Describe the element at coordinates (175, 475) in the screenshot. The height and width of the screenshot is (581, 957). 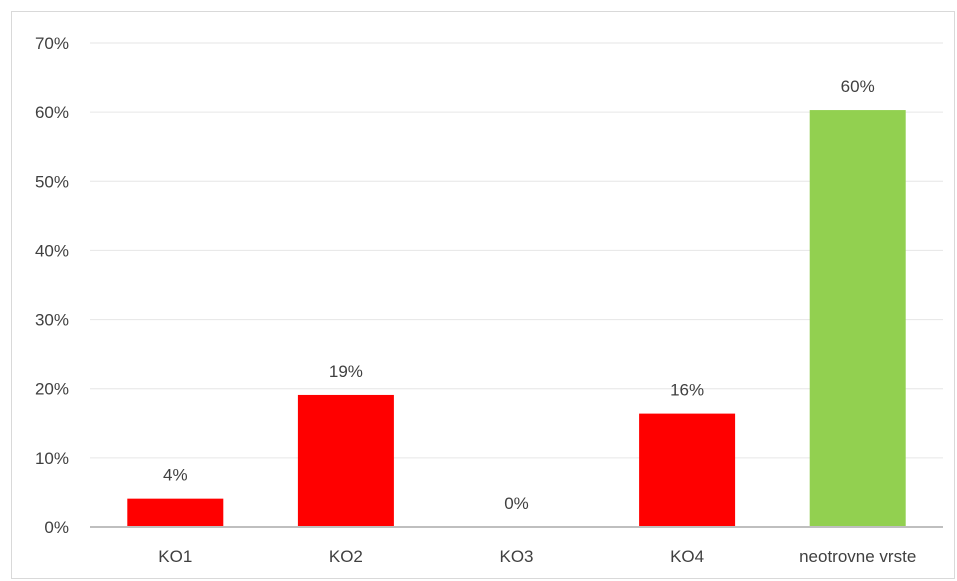
I see `data-label: 4%` at that location.